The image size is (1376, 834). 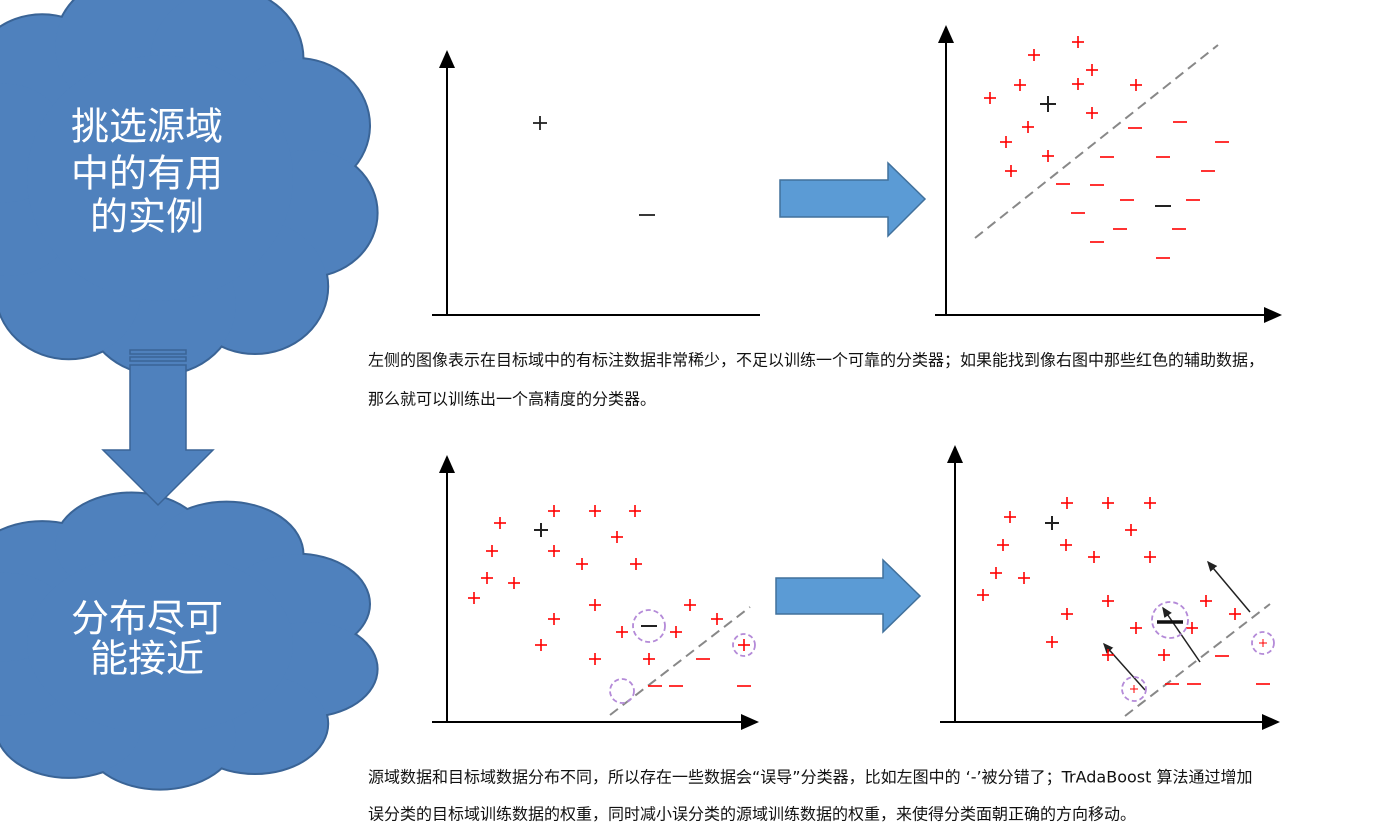 I want to click on cloud-text: 分布尽可, so click(x=147, y=619).